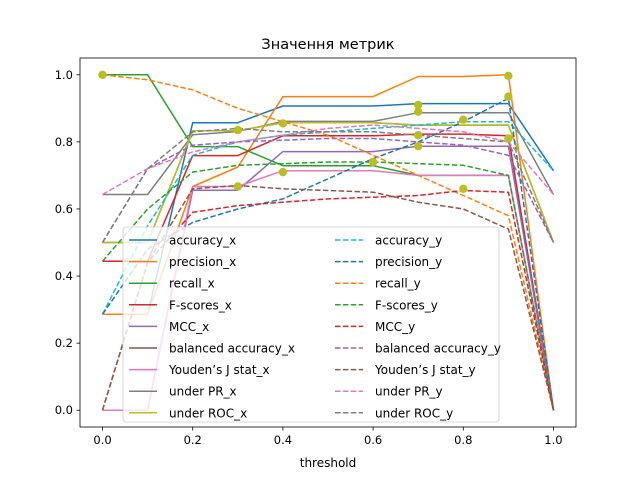 This screenshot has height=480, width=640. Describe the element at coordinates (406, 305) in the screenshot. I see `legend-label-12: F-scores_y` at that location.